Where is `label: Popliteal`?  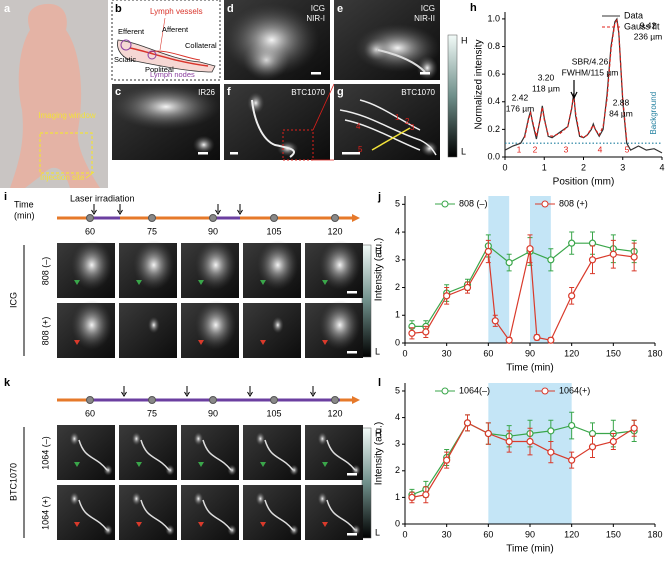
label: Popliteal is located at coordinates (159, 69).